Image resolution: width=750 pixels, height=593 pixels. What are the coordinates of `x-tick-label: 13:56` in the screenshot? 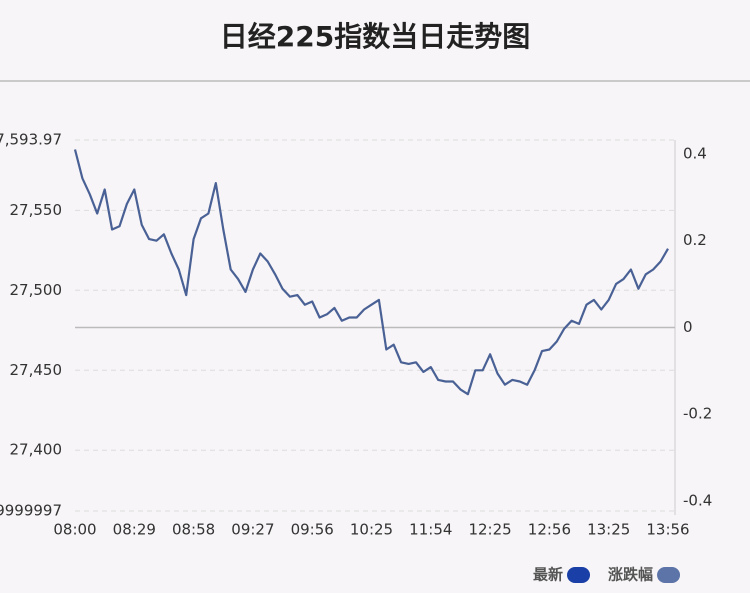 It's located at (667, 530).